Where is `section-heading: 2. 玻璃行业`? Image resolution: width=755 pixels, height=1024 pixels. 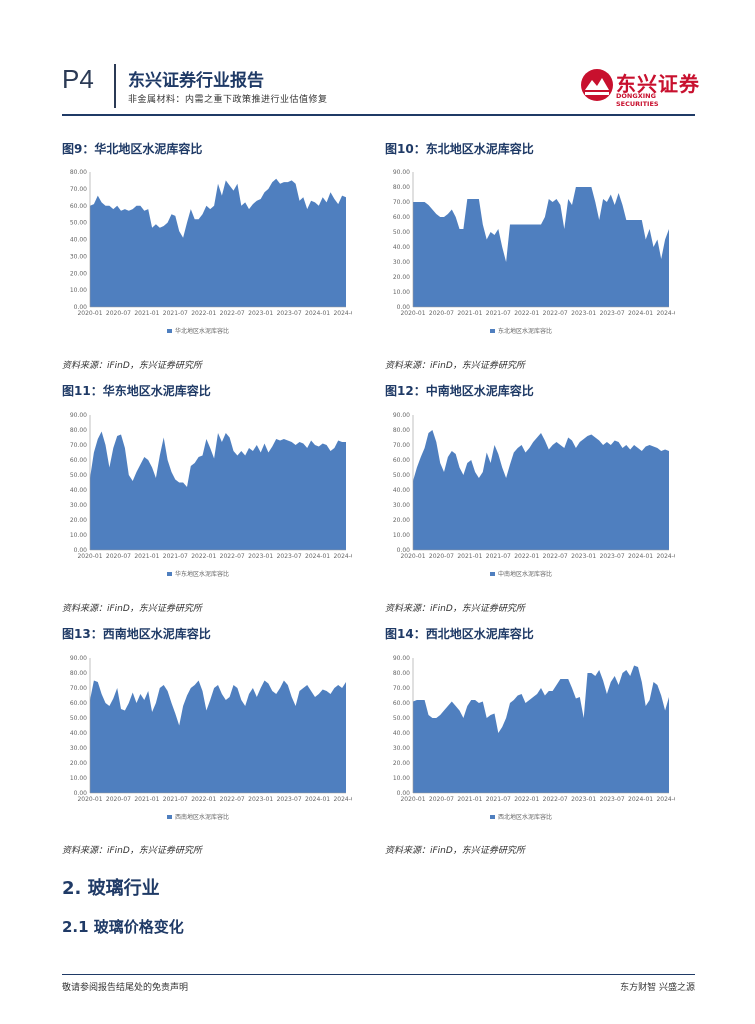
section-heading: 2. 玻璃行业 is located at coordinates (111, 888).